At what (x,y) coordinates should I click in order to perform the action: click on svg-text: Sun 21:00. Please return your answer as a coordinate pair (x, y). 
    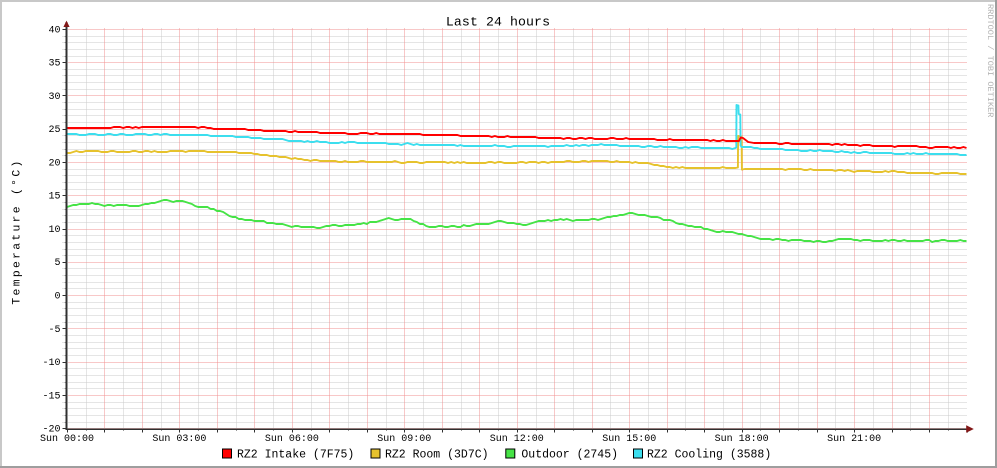
    Looking at the image, I should click on (854, 439).